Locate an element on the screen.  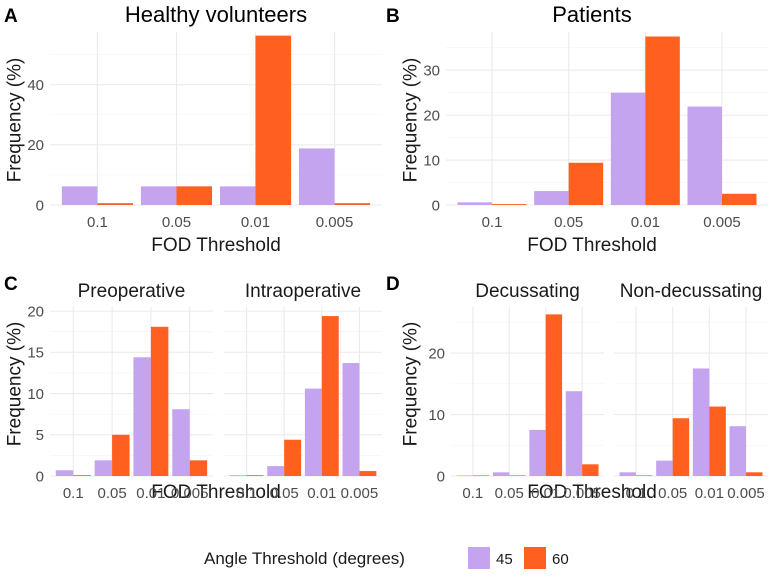
facet-strip-label: Non-decussating is located at coordinates (691, 291).